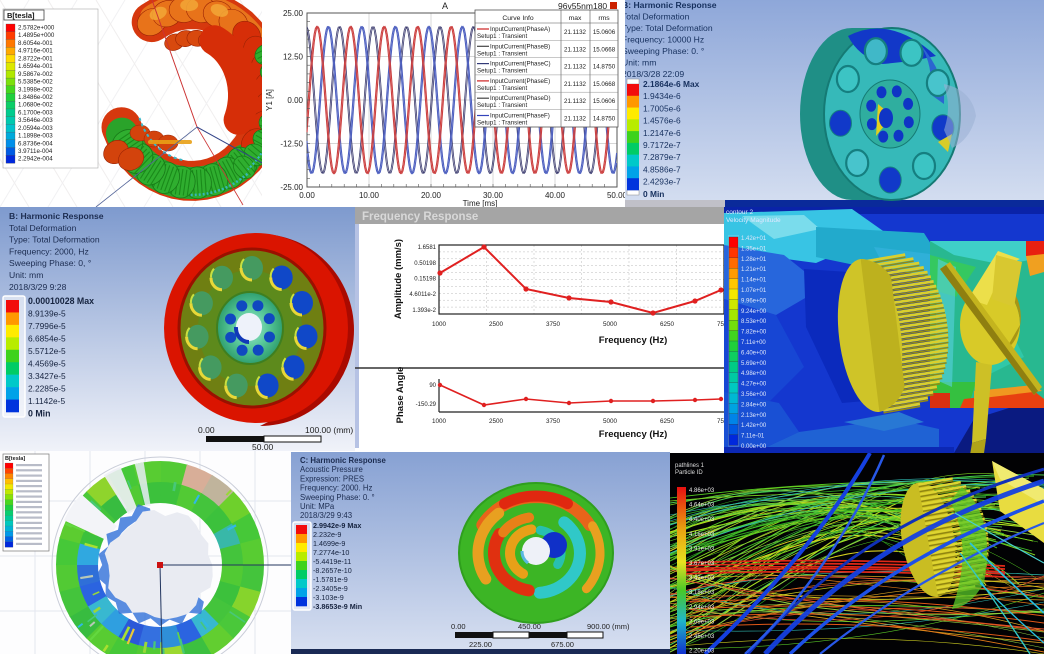 This screenshot has height=654, width=1044. I want to click on svg-text: -3.103e-9, so click(328, 597).